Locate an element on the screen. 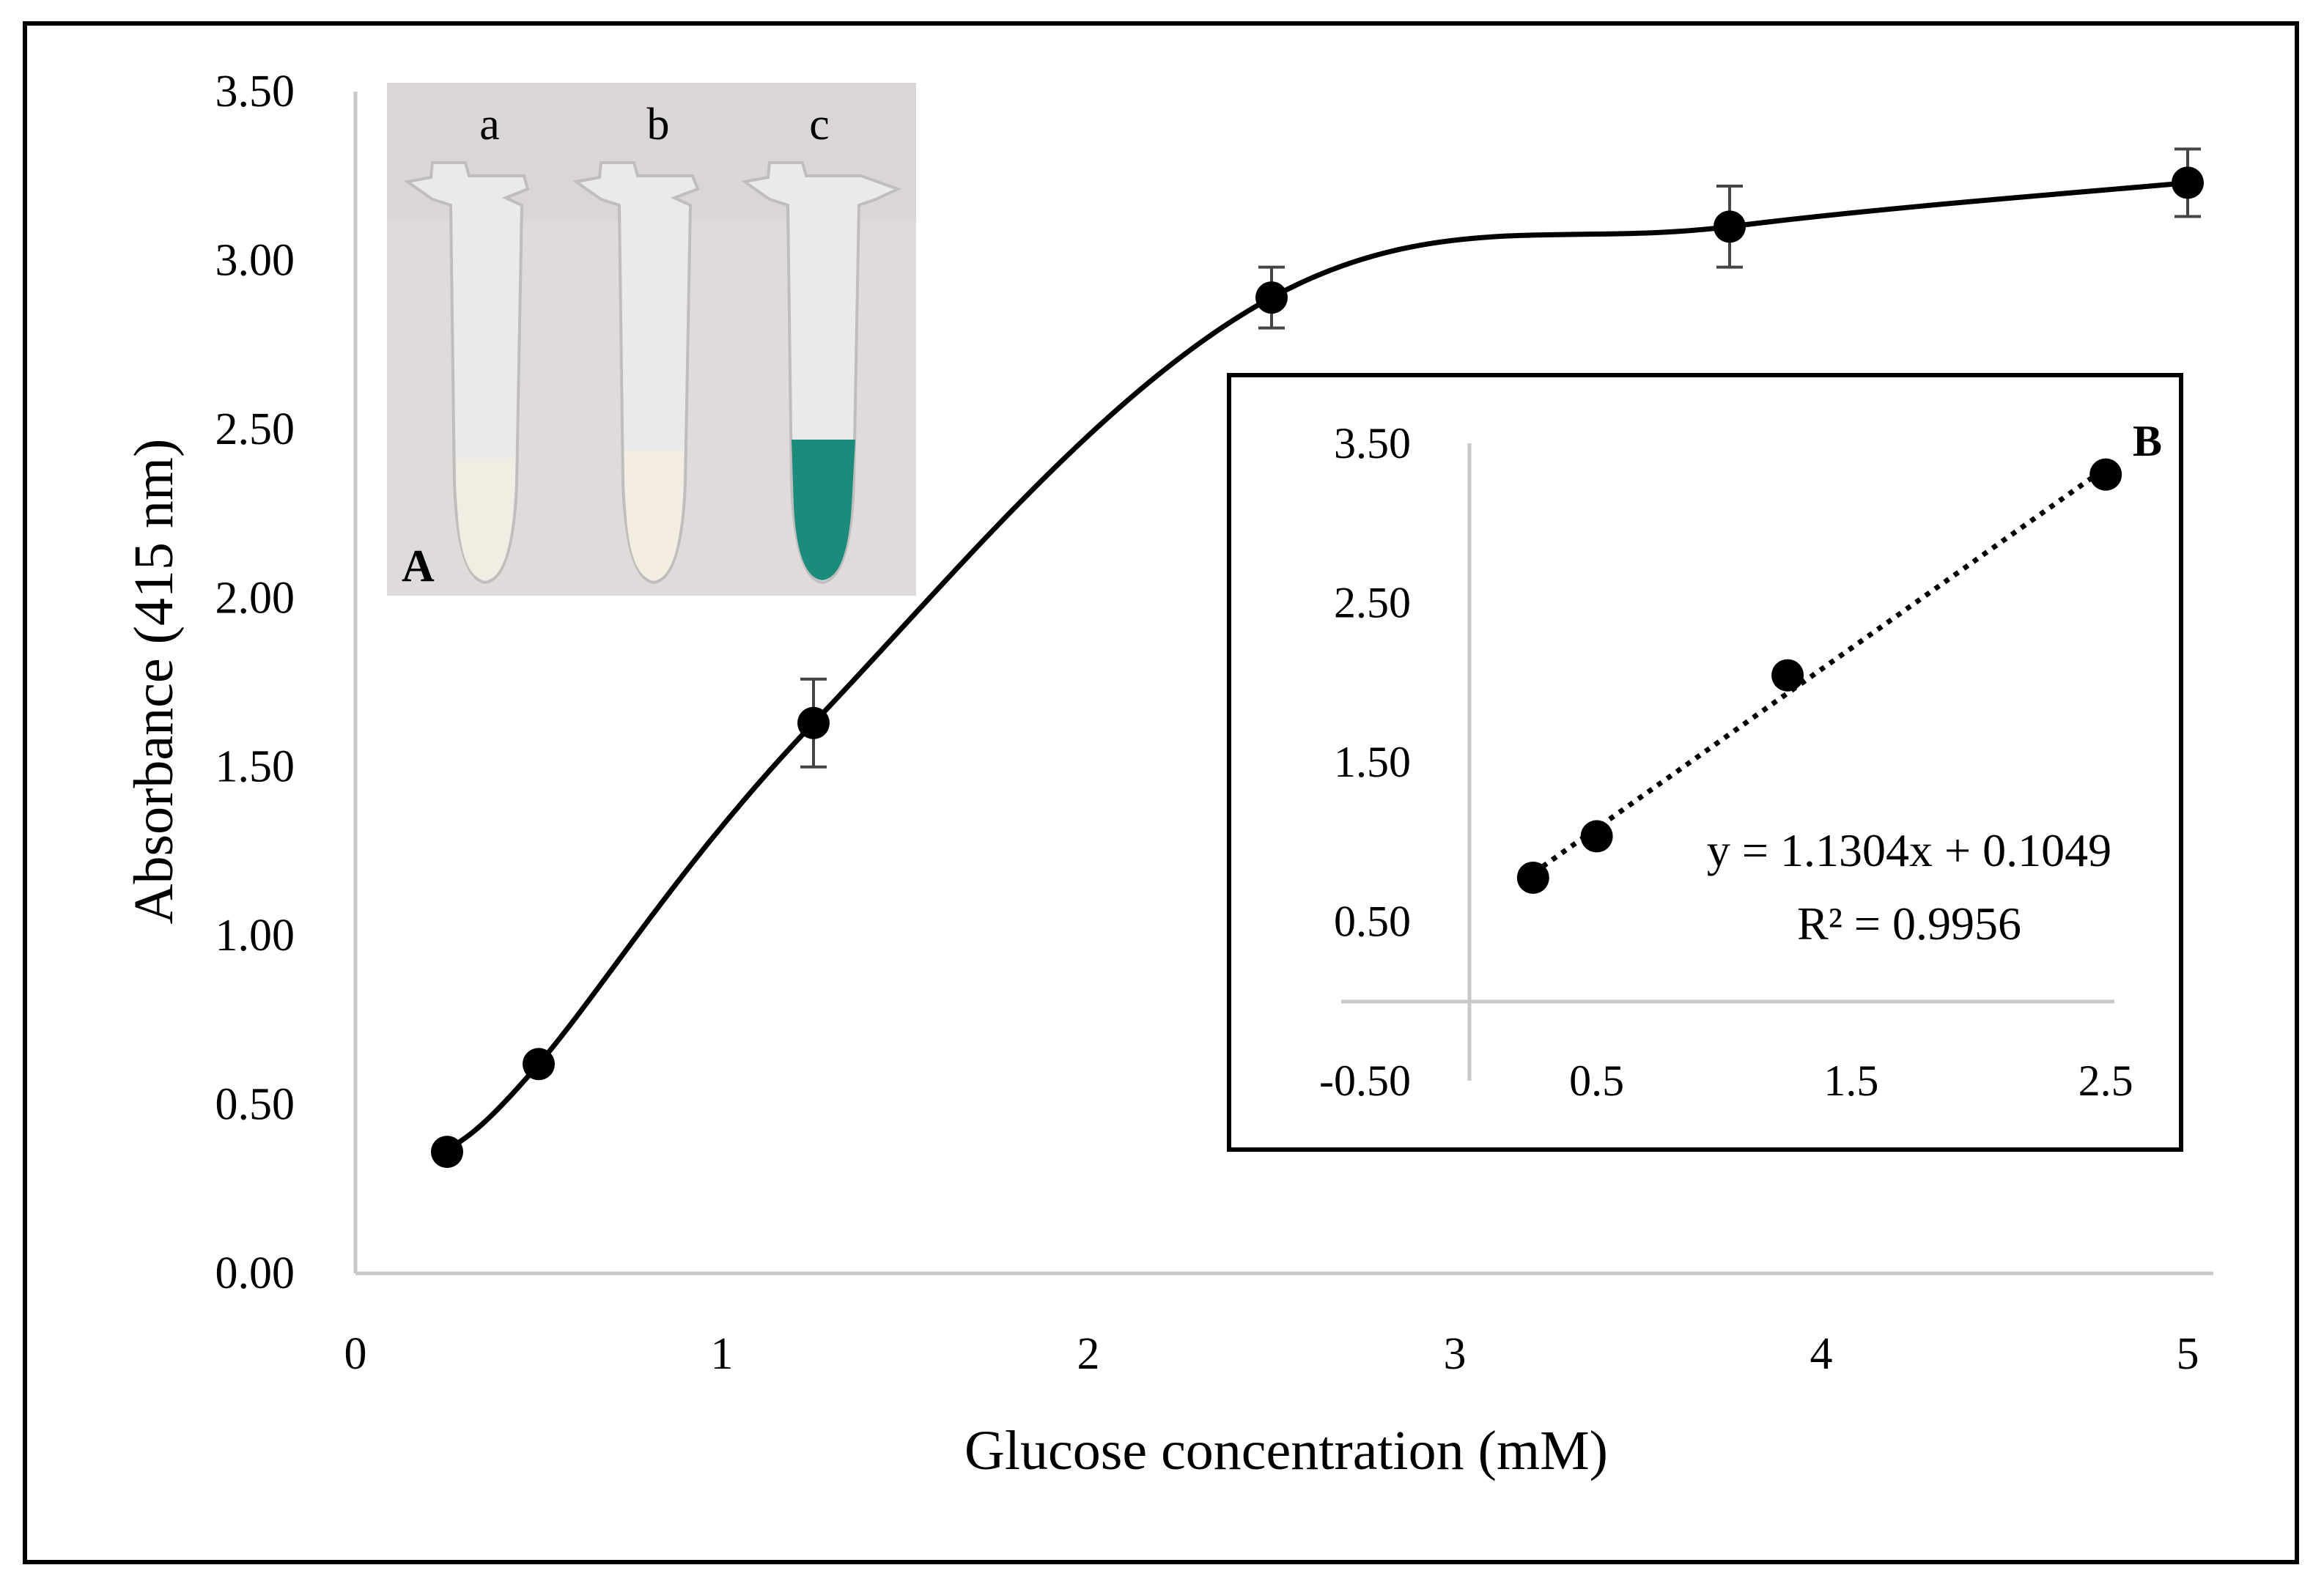 This screenshot has width=2324, height=1587. y-axis-label: Absorbance (415 nm) is located at coordinates (154, 682).